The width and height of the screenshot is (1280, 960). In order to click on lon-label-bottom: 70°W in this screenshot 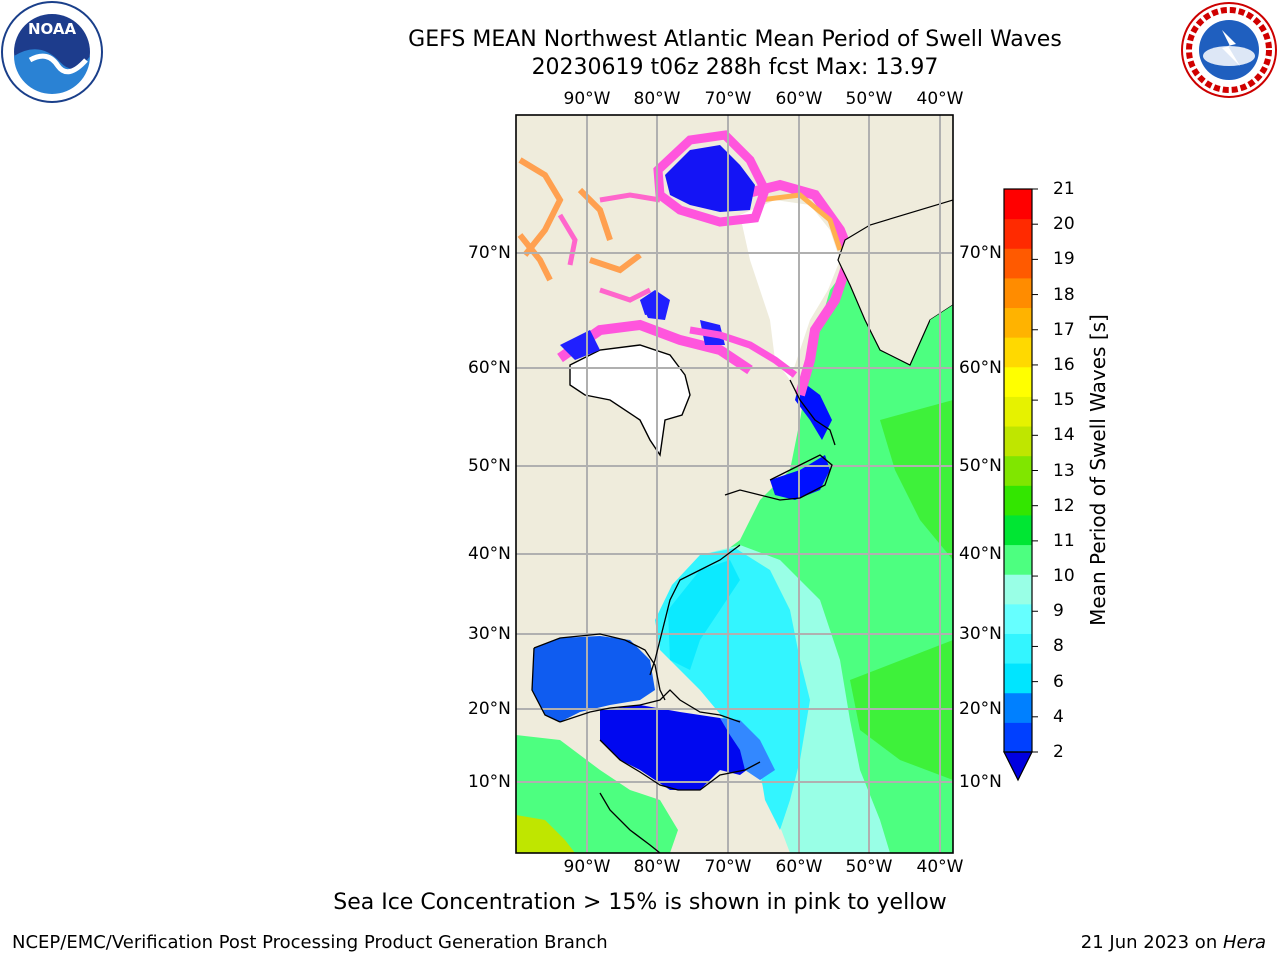, I will do `click(728, 867)`.